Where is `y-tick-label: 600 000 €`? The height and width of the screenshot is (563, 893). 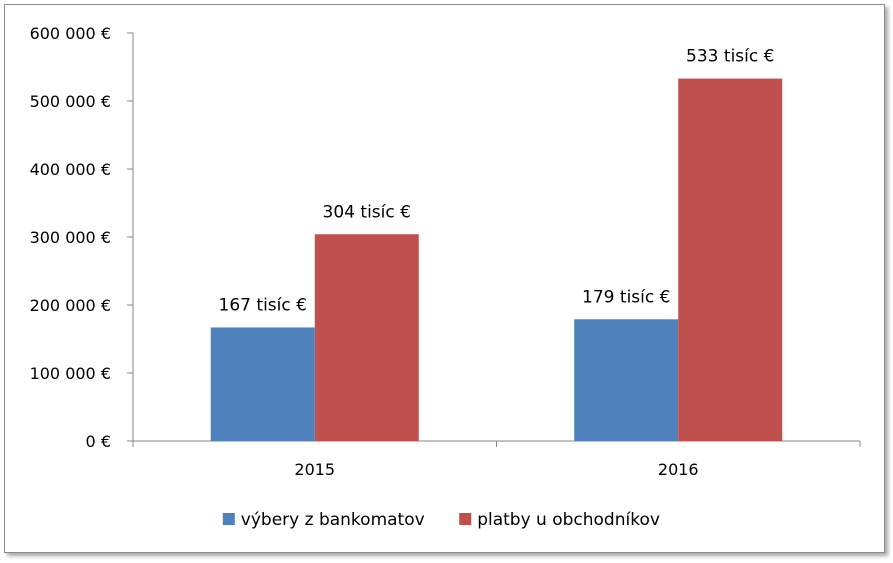 y-tick-label: 600 000 € is located at coordinates (70, 33).